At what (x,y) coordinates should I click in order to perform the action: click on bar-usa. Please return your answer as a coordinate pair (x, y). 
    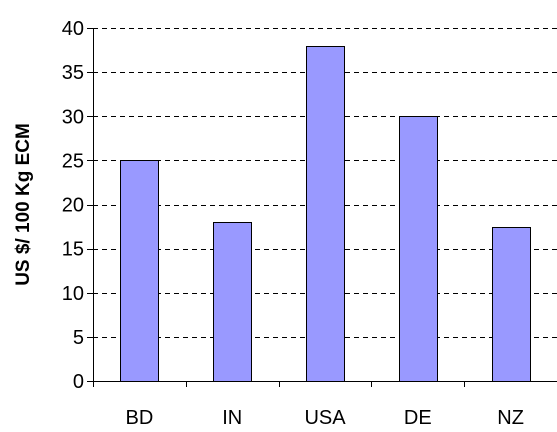
    Looking at the image, I should click on (325, 214).